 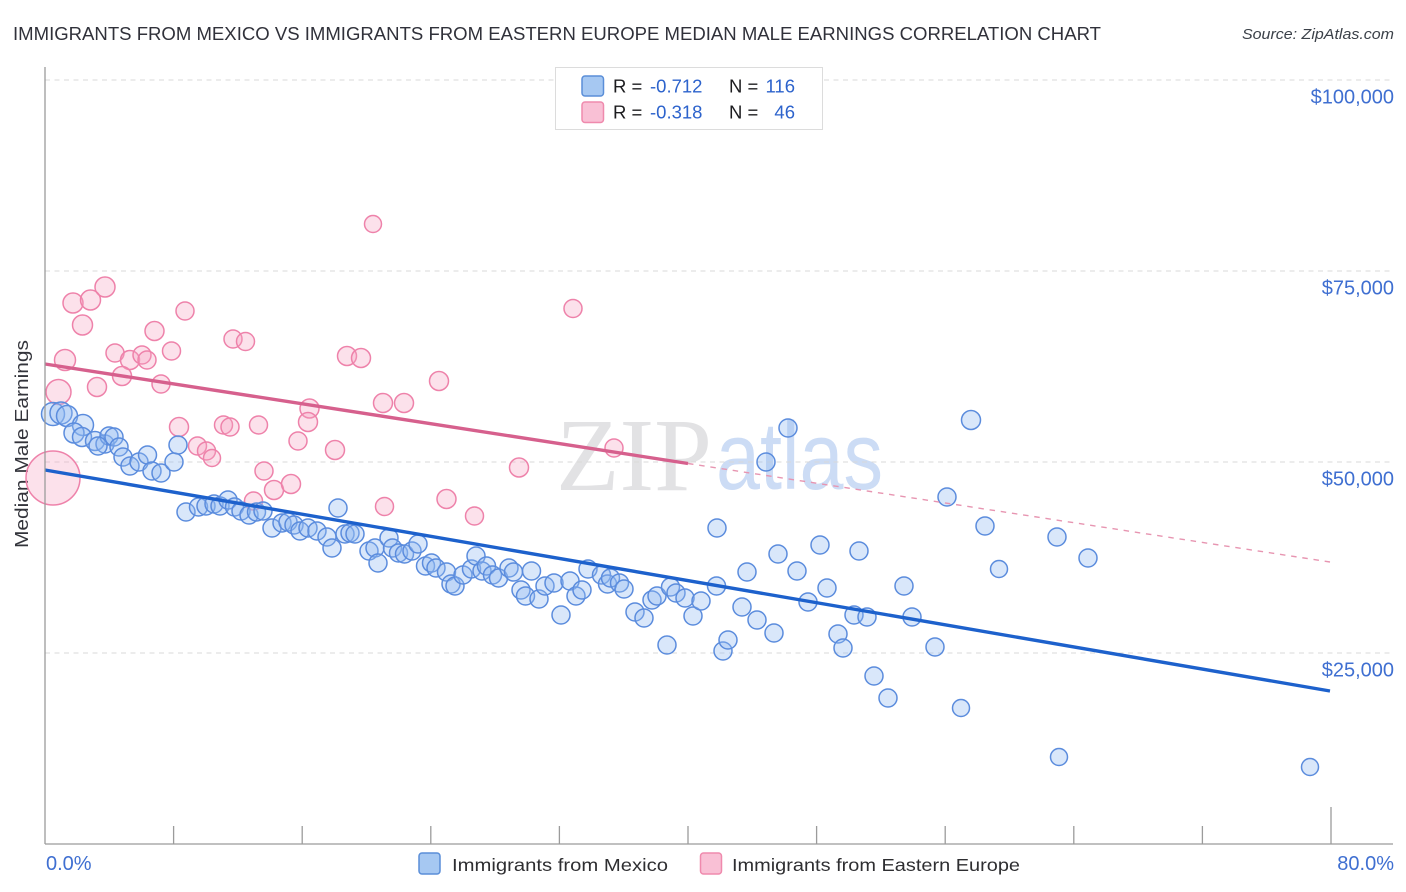 I want to click on svg-text: Immigrants from Mexico, so click(x=560, y=865).